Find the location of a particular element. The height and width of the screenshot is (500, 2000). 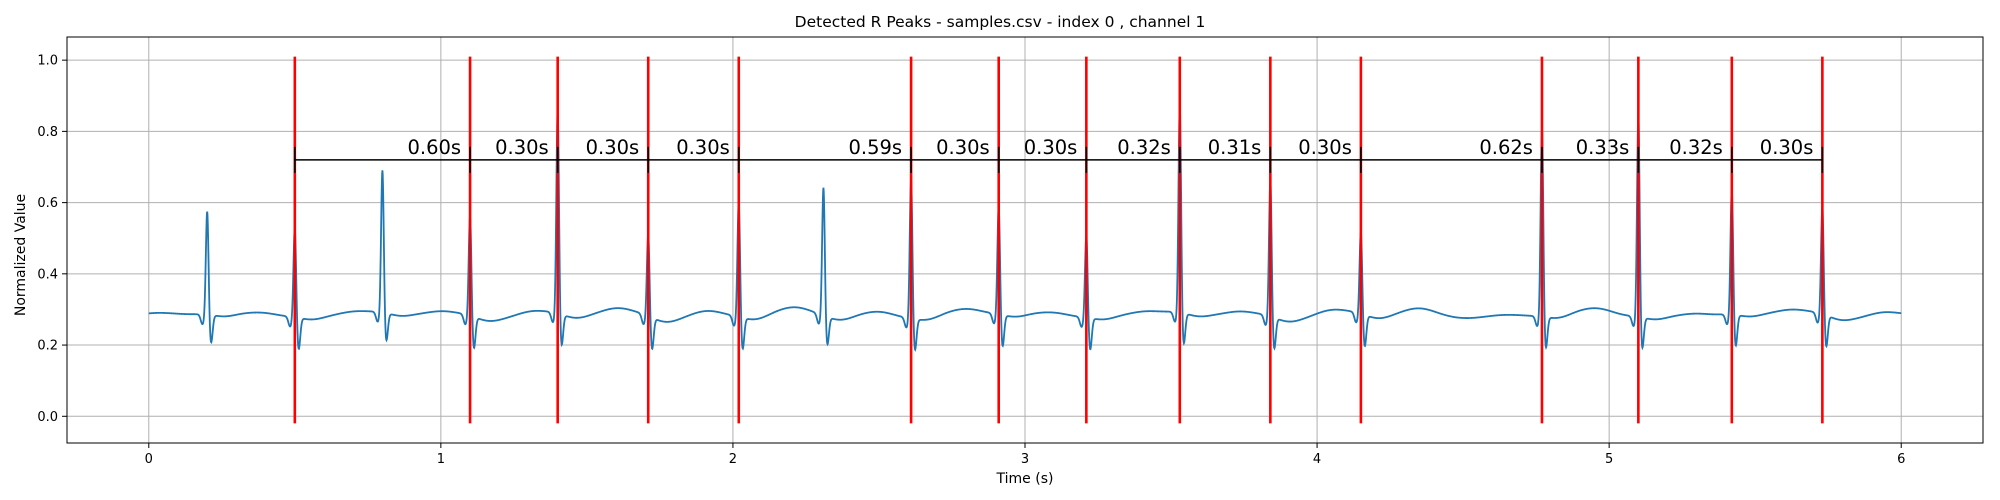

x-tick-label-2: 2 is located at coordinates (733, 459).